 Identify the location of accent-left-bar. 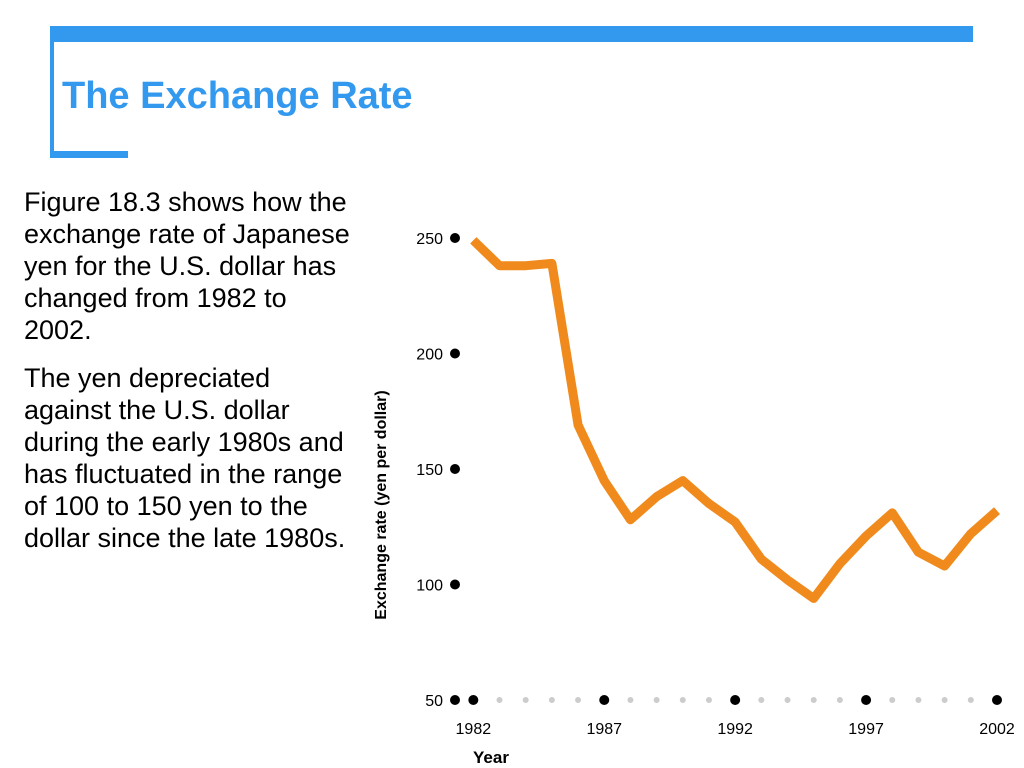
(52, 92).